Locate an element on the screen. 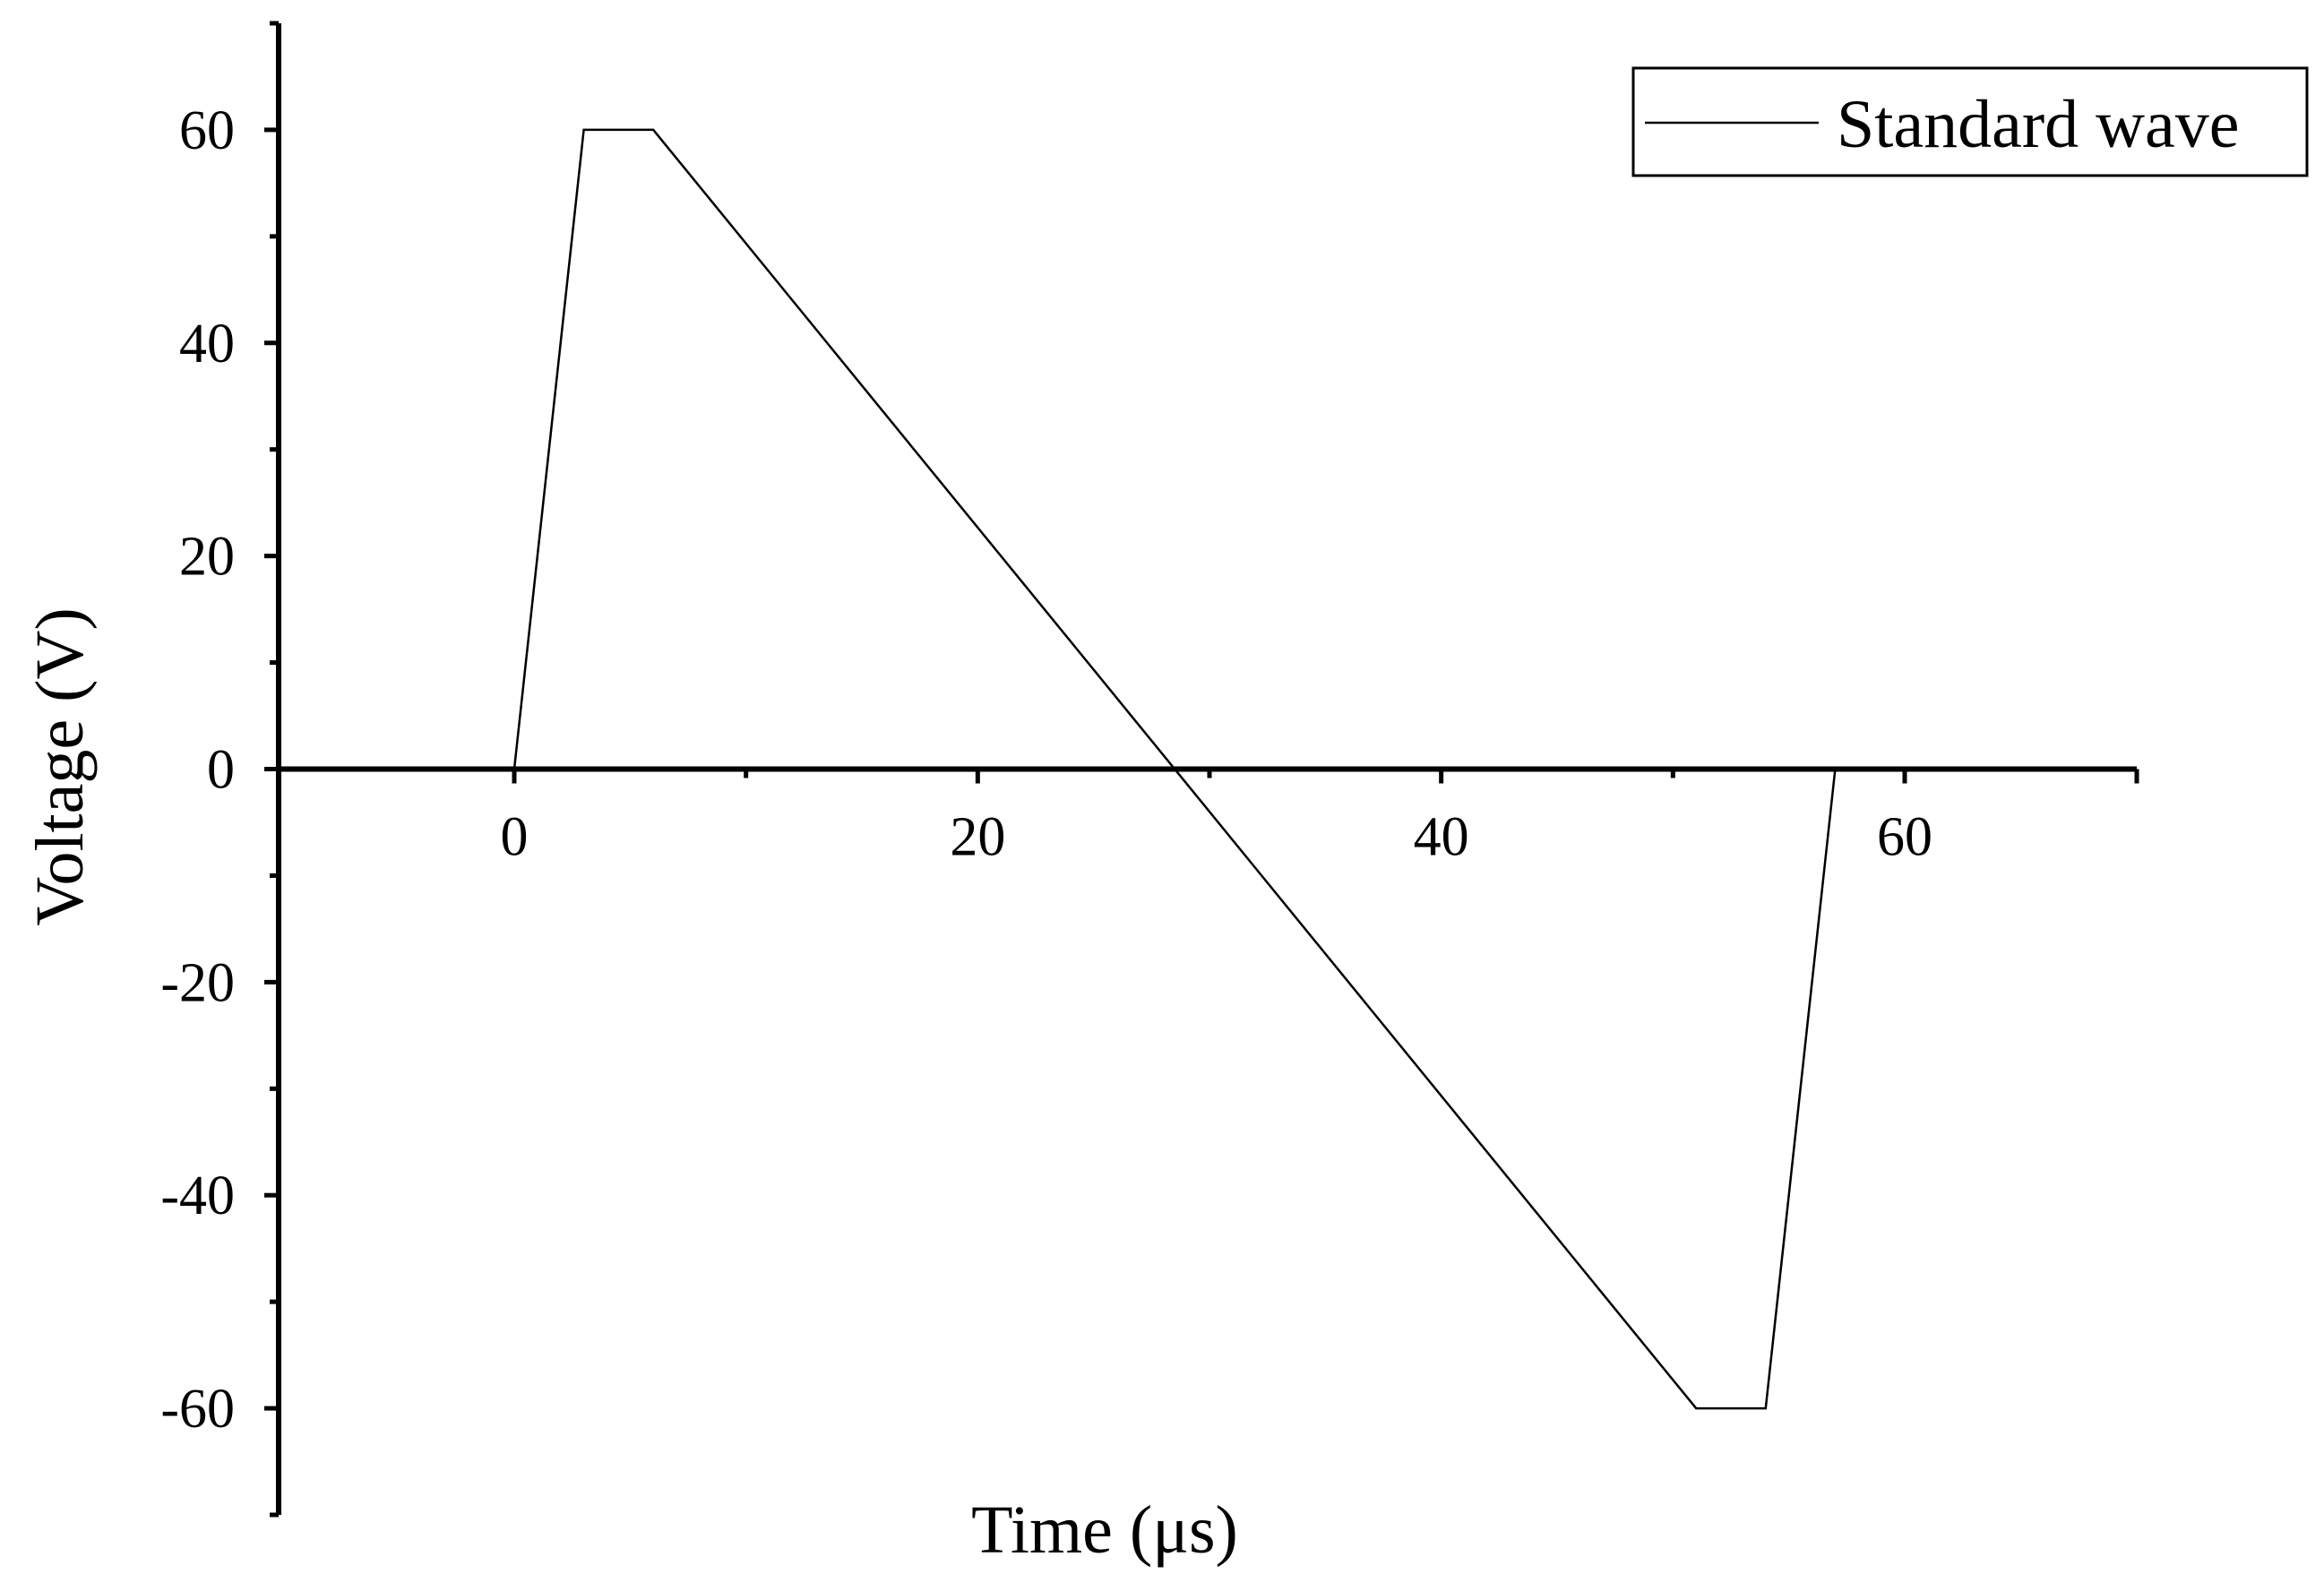  y-tick-label: 40 is located at coordinates (207, 344).